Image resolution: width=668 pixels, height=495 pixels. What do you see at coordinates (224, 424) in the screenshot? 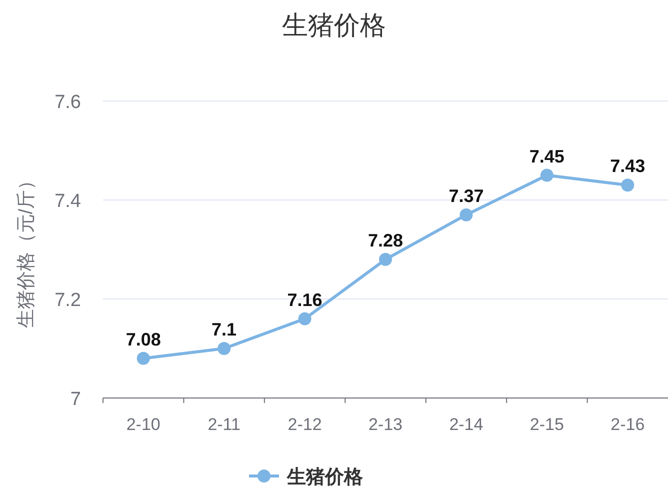
I see `x-tick-label: 2-11` at bounding box center [224, 424].